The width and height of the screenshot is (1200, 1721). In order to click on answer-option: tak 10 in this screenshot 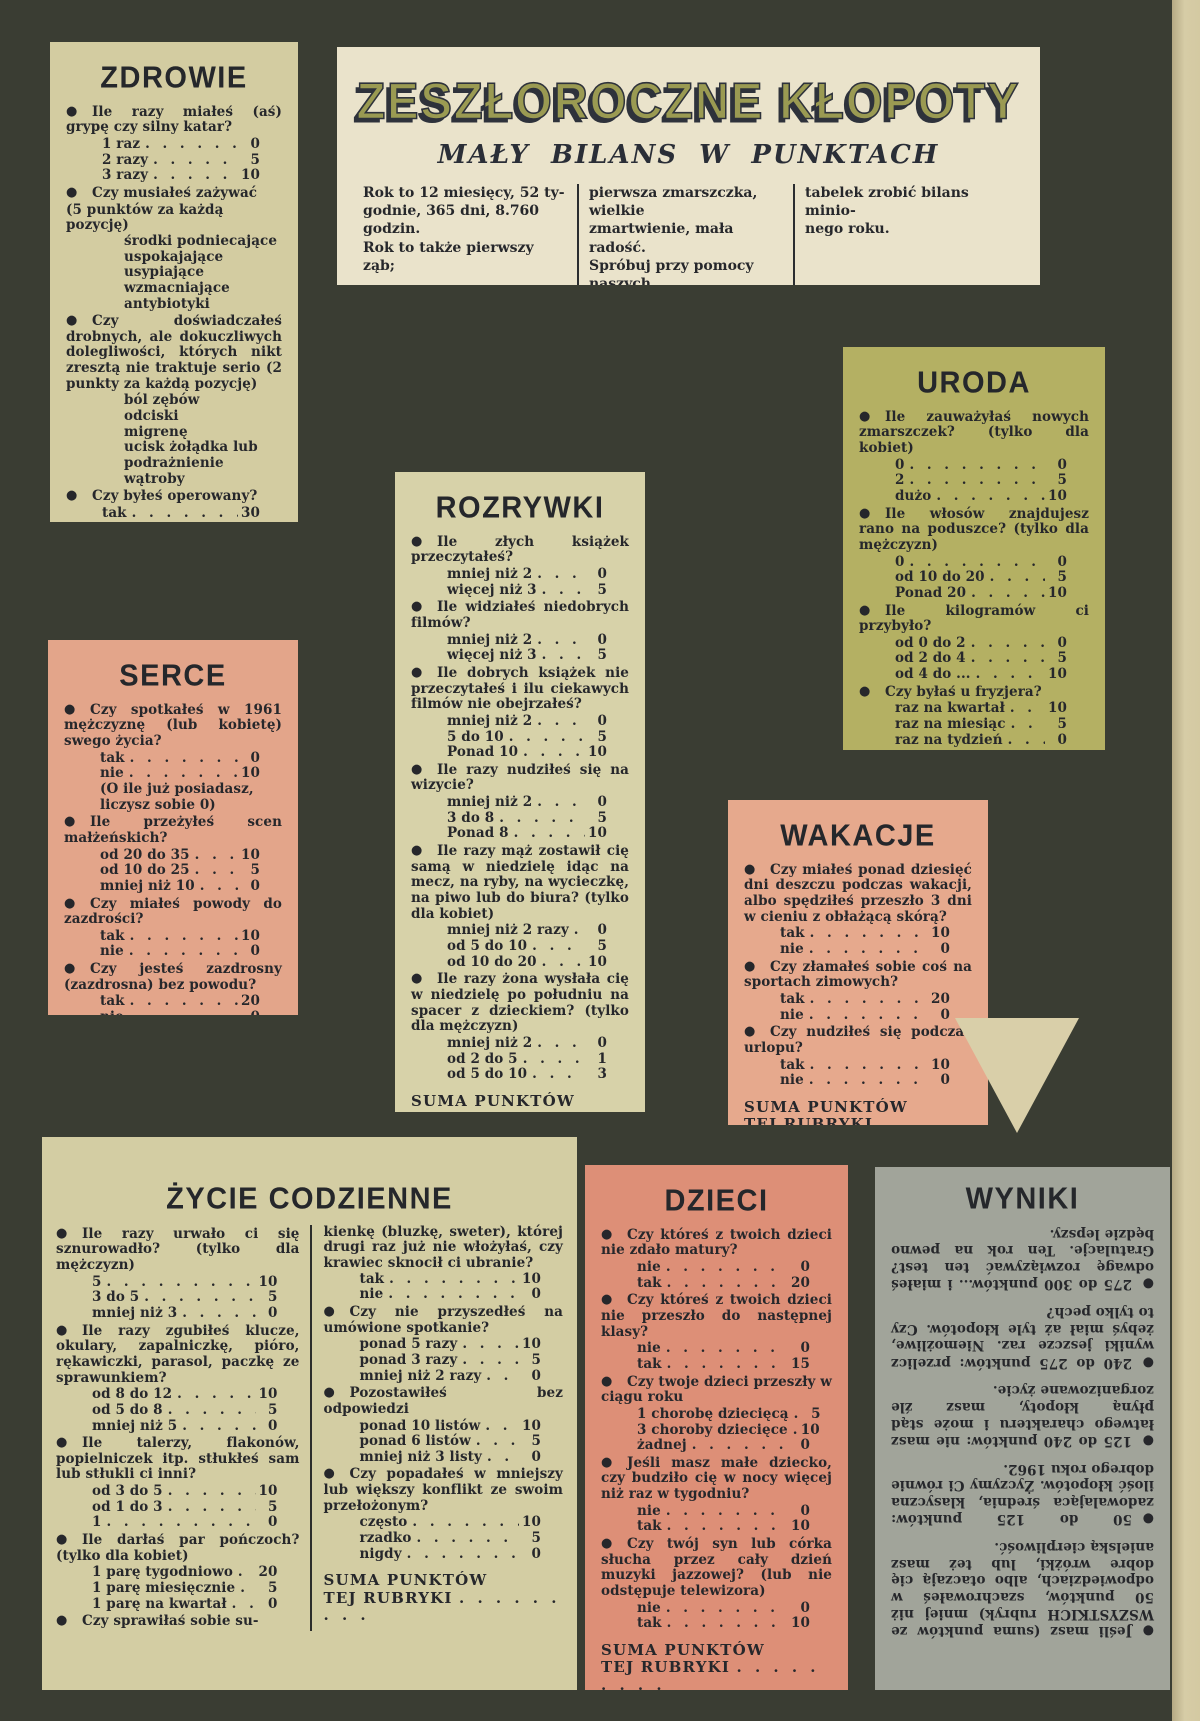, I will do `click(450, 1279)`.